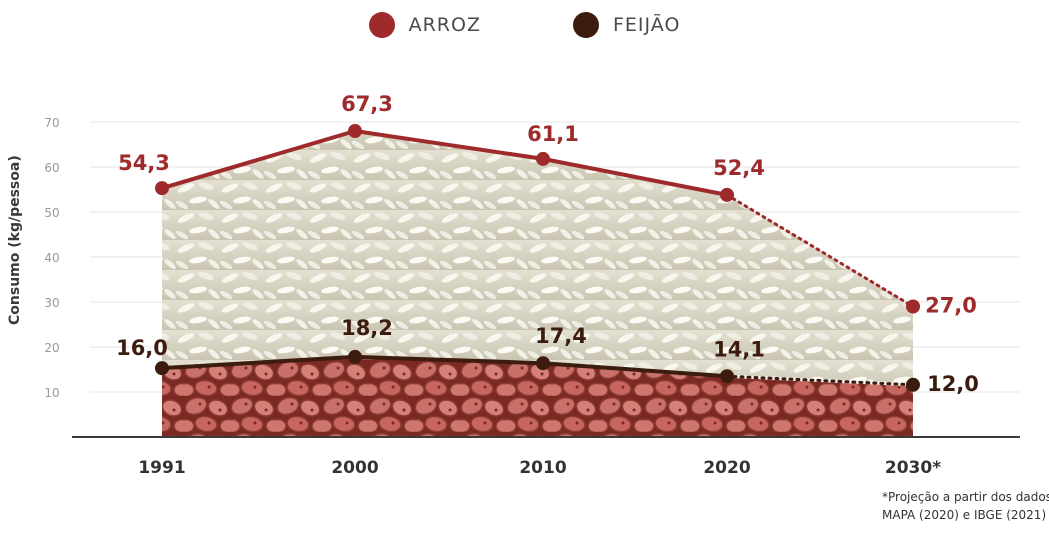 The width and height of the screenshot is (1049, 545). I want to click on y-tick-label: 40, so click(51, 258).